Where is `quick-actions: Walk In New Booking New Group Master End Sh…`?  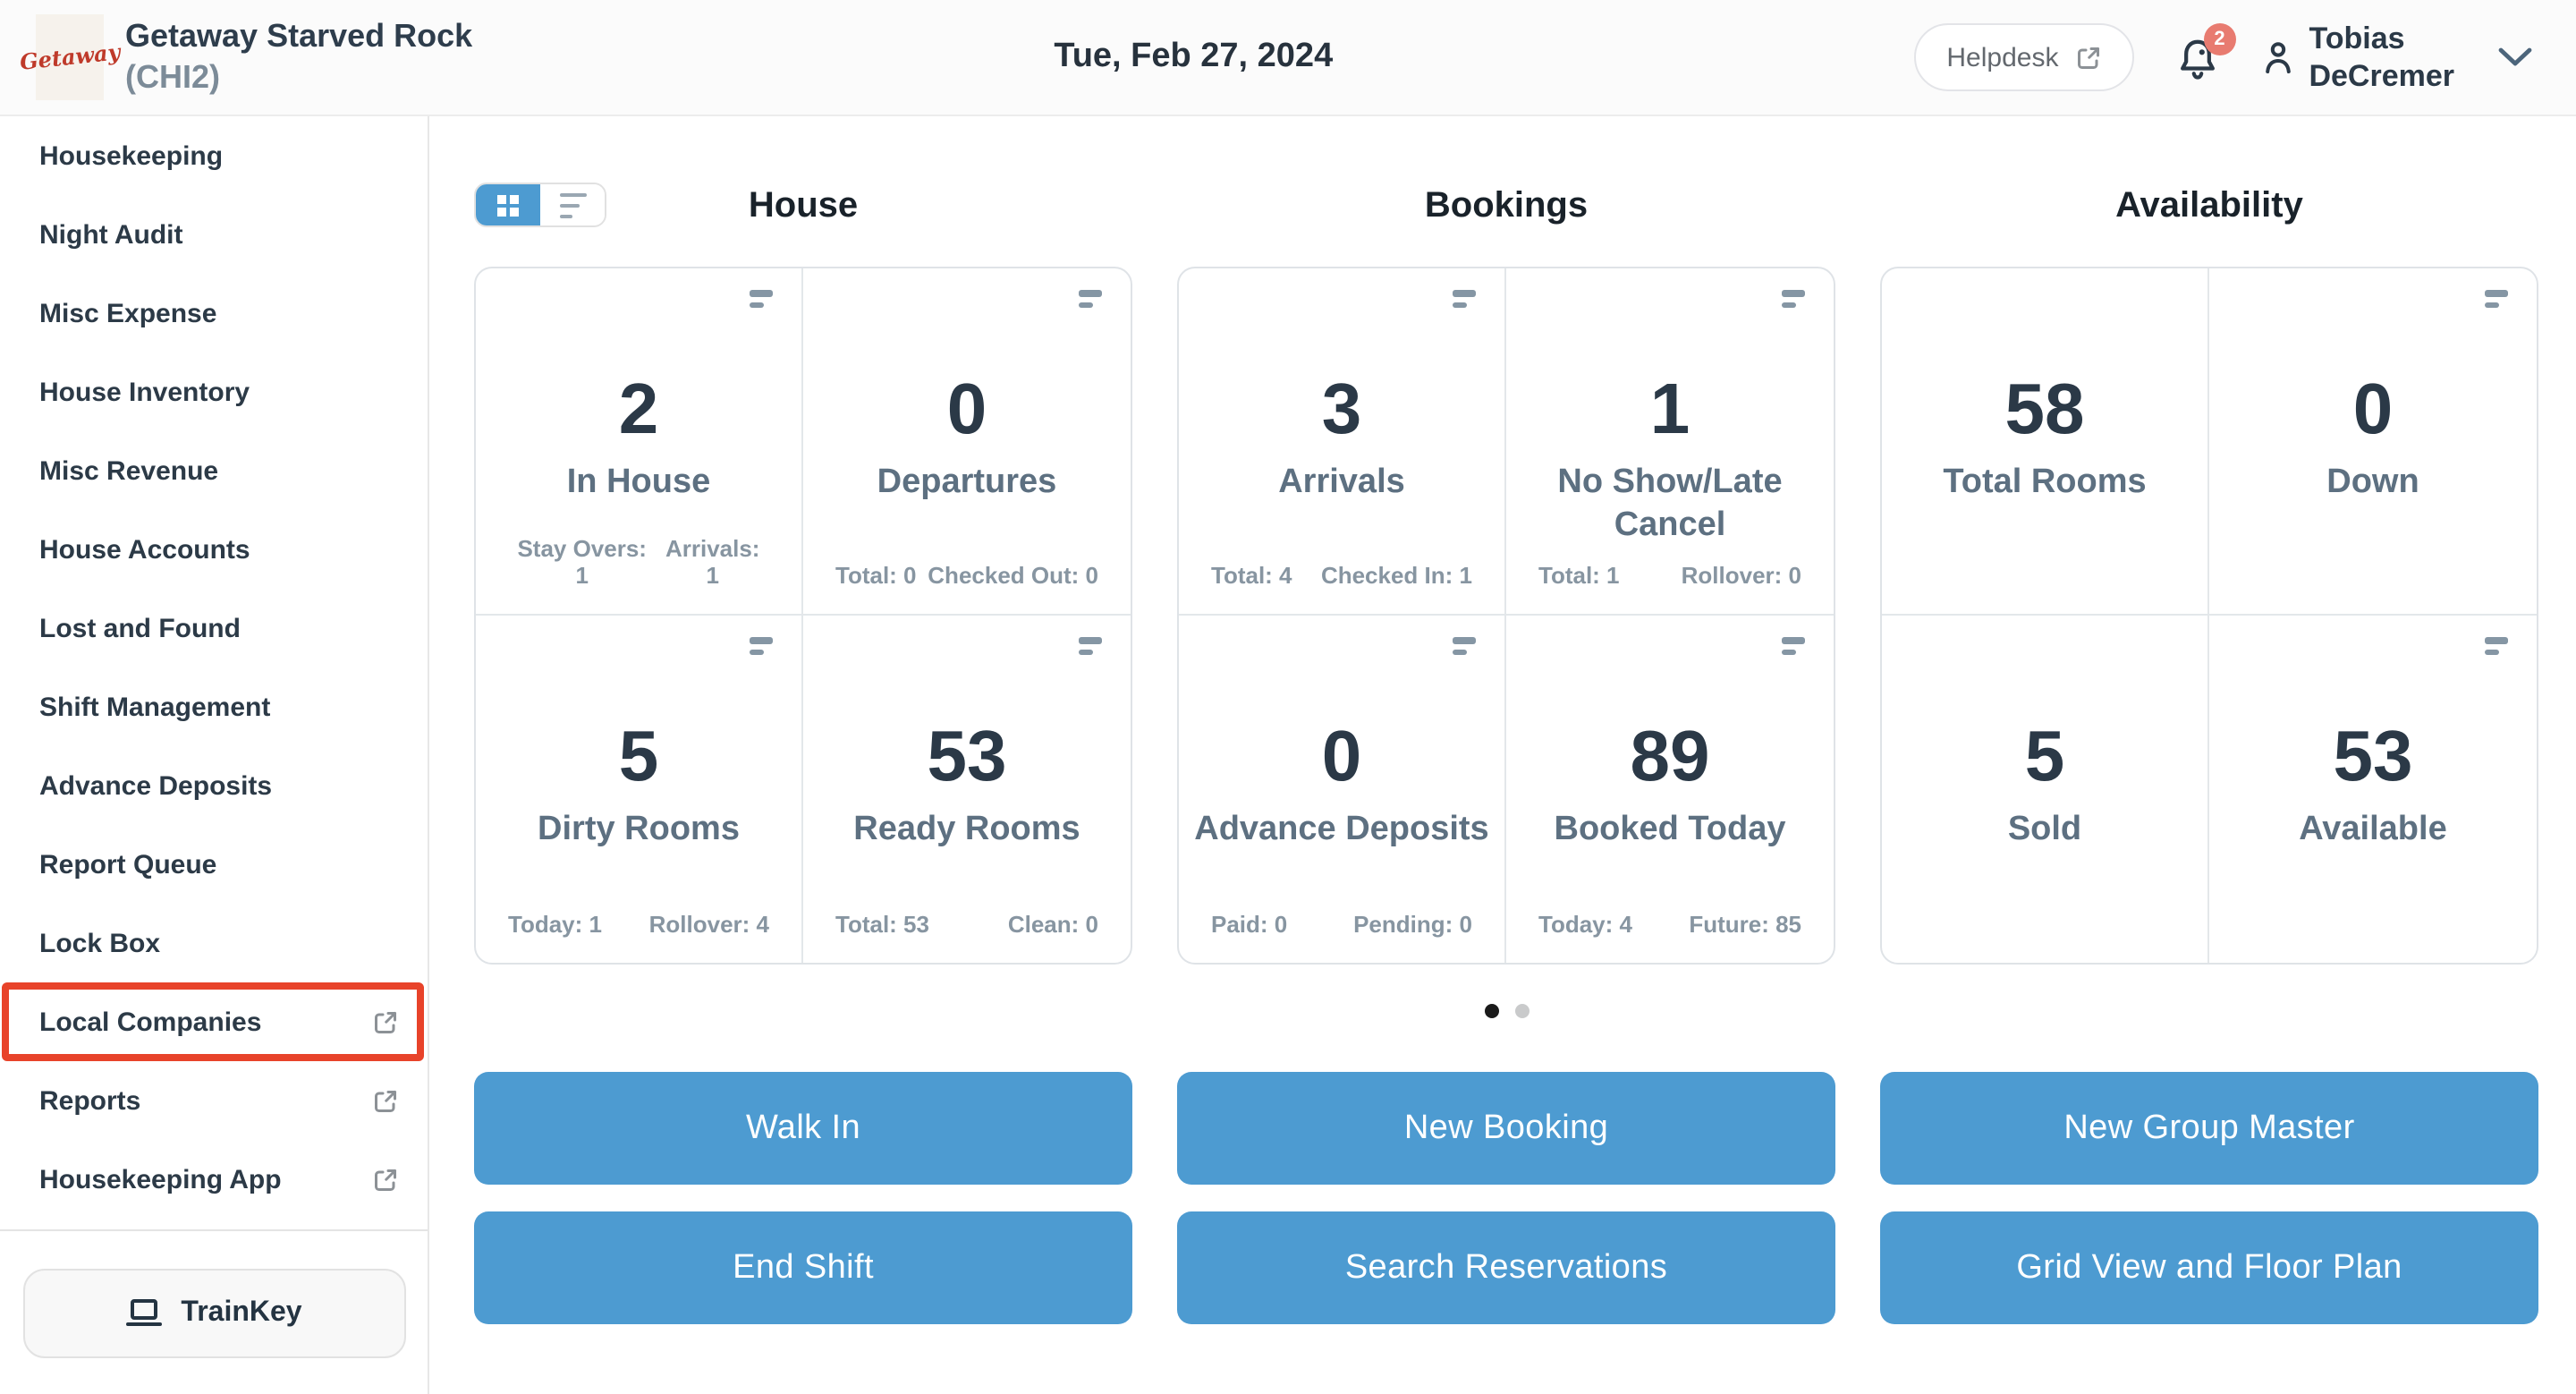 quick-actions: Walk In New Booking New Group Master End Sh… is located at coordinates (1506, 1198).